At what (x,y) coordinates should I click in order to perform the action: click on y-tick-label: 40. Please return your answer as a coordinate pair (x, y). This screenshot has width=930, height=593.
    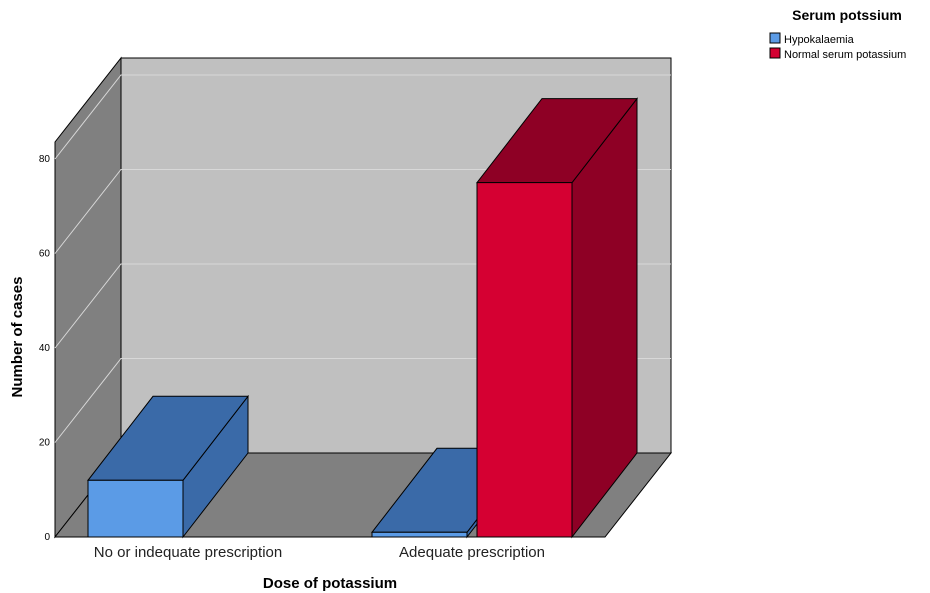
    Looking at the image, I should click on (45, 348).